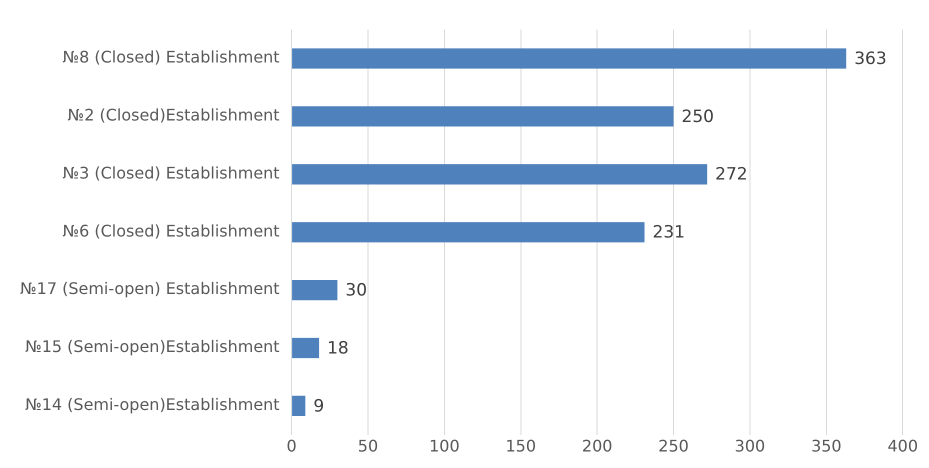 The height and width of the screenshot is (468, 929). What do you see at coordinates (318, 406) in the screenshot?
I see `data-label: 9` at bounding box center [318, 406].